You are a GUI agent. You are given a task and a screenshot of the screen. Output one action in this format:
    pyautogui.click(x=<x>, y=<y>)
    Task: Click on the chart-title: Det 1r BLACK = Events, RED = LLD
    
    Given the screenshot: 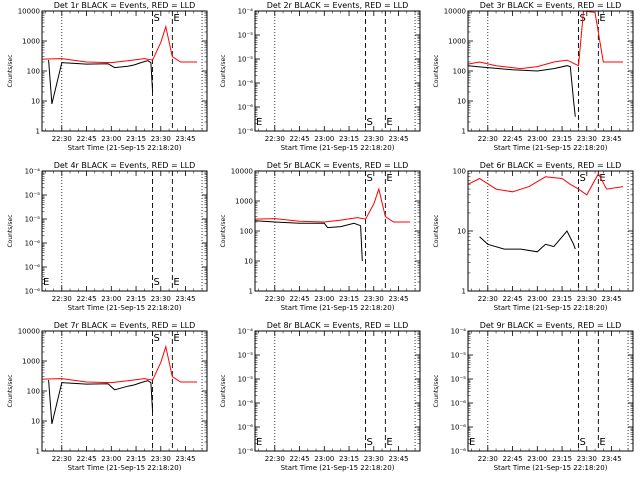 What is the action you would take?
    pyautogui.click(x=125, y=5)
    